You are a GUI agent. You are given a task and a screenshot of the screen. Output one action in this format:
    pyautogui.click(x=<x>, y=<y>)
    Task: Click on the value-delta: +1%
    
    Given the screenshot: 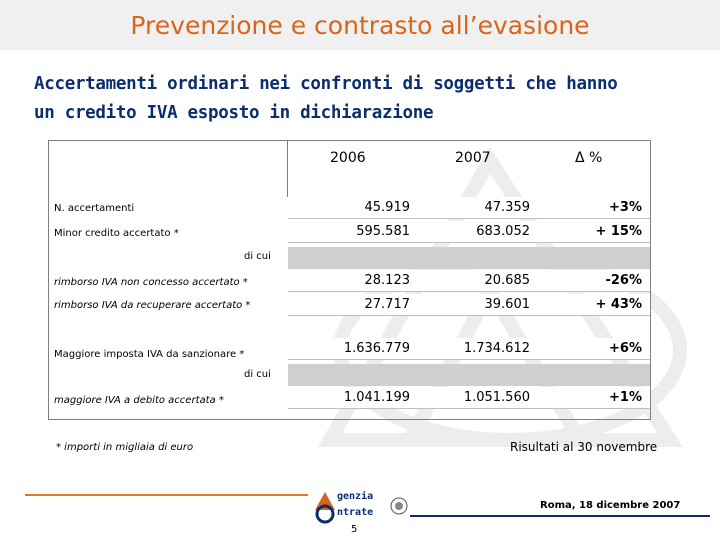 What is the action you would take?
    pyautogui.click(x=625, y=397)
    